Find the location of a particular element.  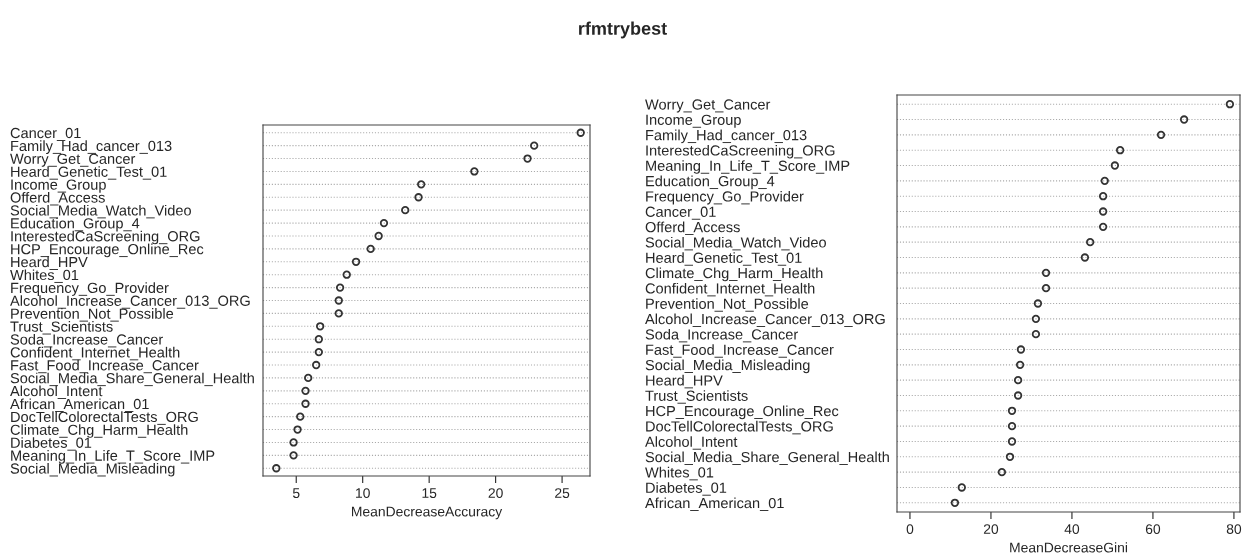

x-tick-label: 40 is located at coordinates (1072, 529).